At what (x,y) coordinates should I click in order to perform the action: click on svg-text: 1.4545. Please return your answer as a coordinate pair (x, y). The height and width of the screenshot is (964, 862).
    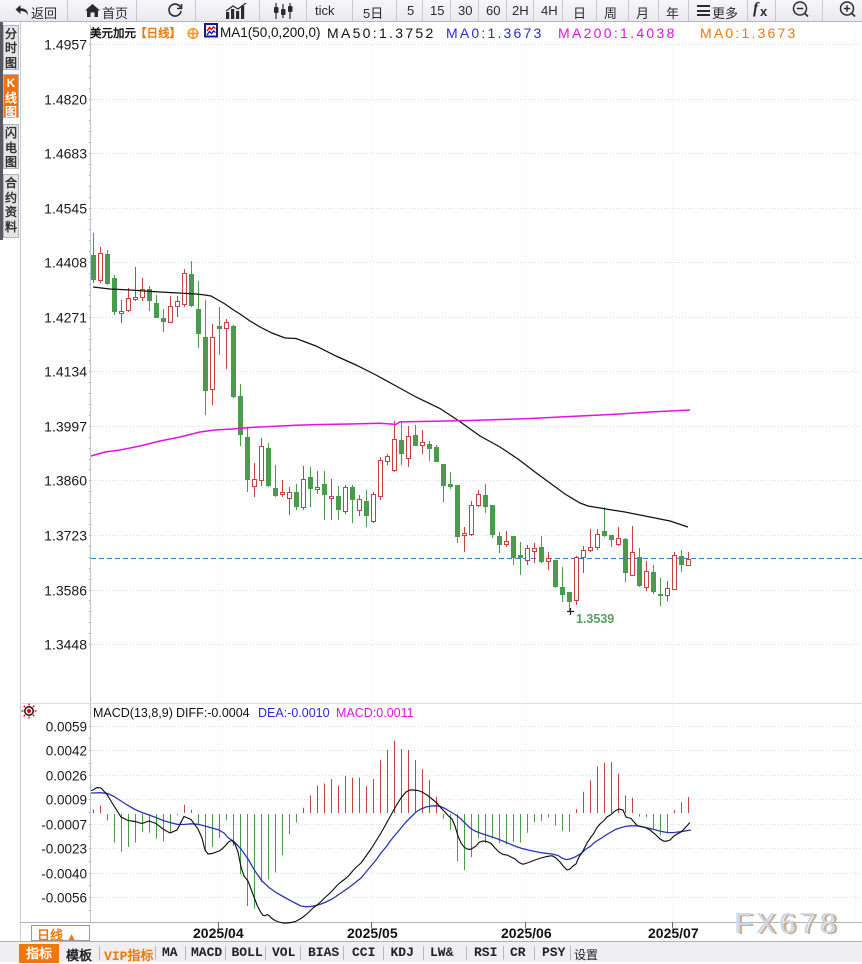
    Looking at the image, I should click on (65, 209).